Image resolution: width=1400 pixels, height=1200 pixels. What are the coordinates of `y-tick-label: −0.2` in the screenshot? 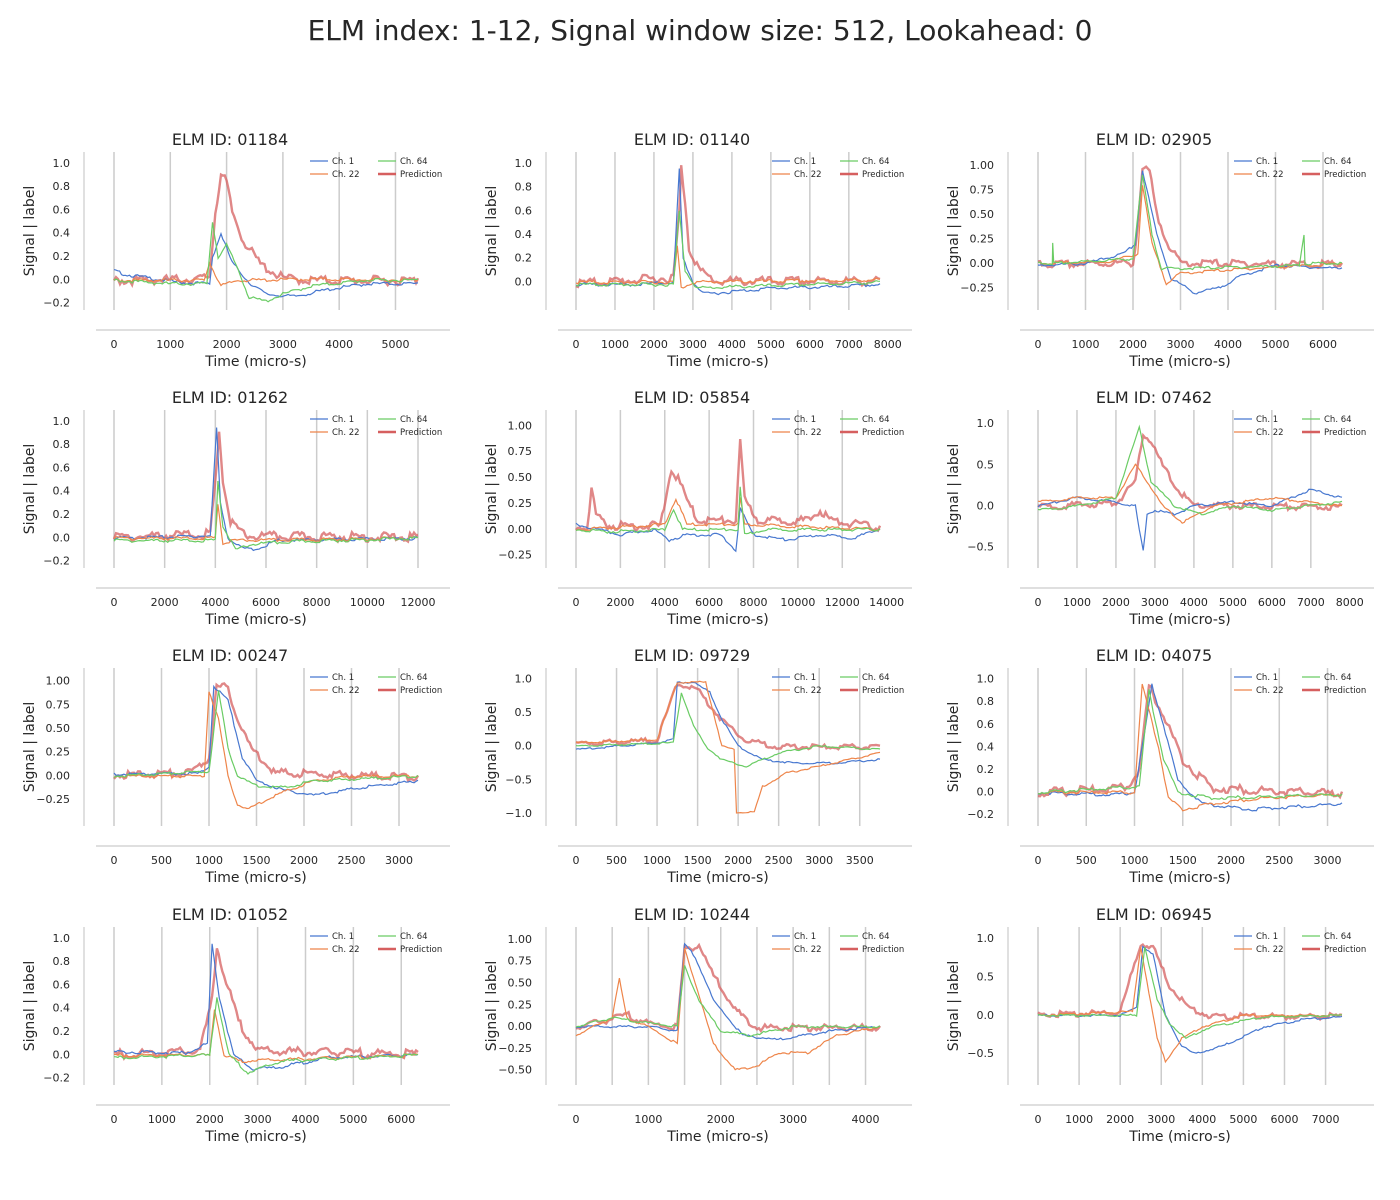 It's located at (56, 1078).